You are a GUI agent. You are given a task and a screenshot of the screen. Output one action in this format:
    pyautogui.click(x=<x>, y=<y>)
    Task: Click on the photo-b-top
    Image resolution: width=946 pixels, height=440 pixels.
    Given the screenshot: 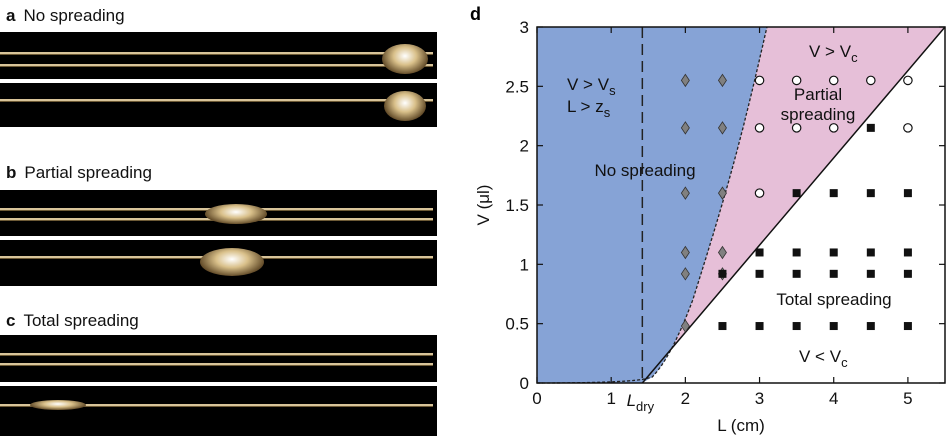 What is the action you would take?
    pyautogui.click(x=218, y=213)
    